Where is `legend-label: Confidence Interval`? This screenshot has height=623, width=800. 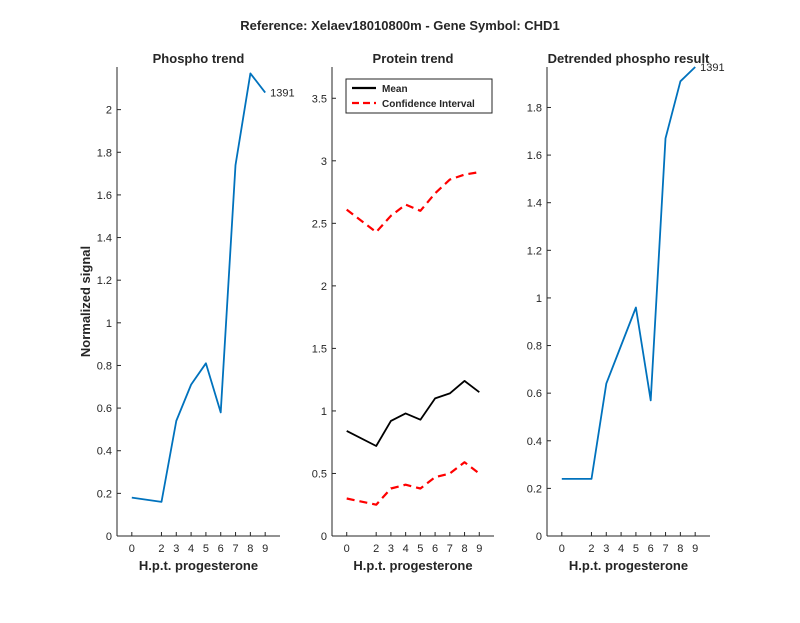 legend-label: Confidence Interval is located at coordinates (428, 104).